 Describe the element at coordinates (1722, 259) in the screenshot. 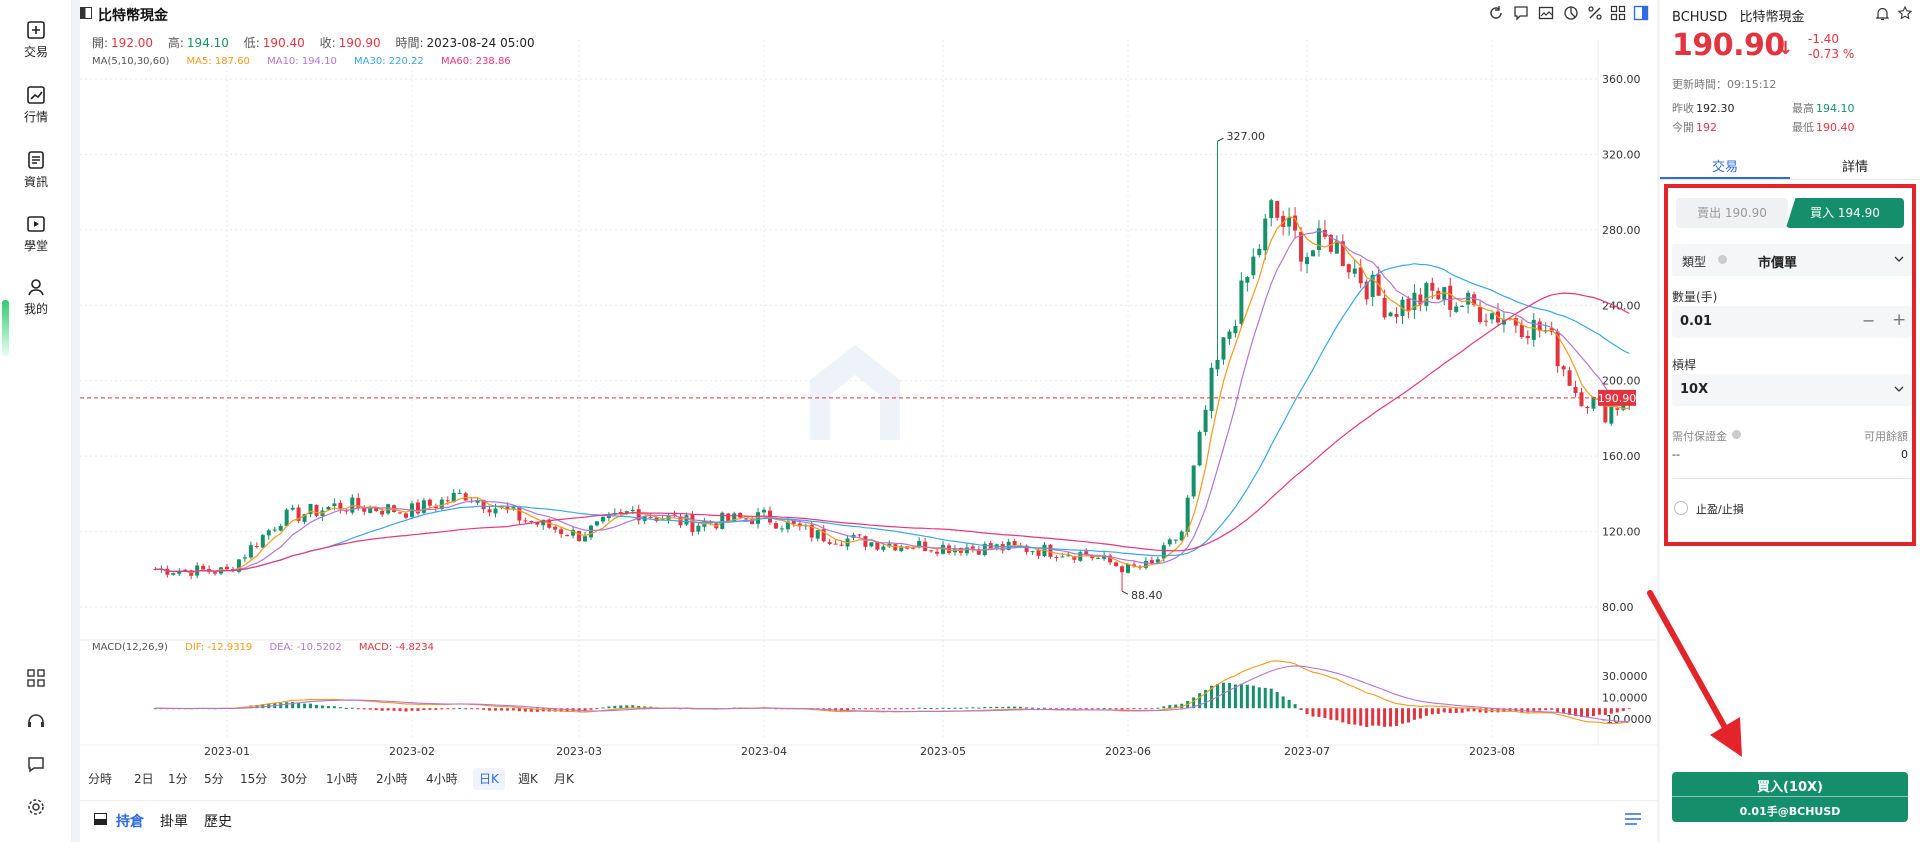

I see `info-icon` at that location.